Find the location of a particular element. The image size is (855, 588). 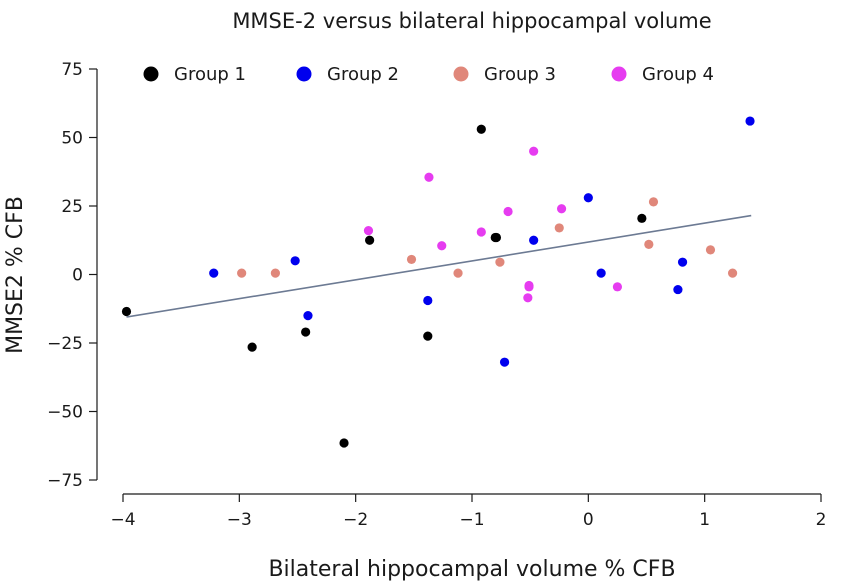

legend-label: Group 2 is located at coordinates (363, 74).